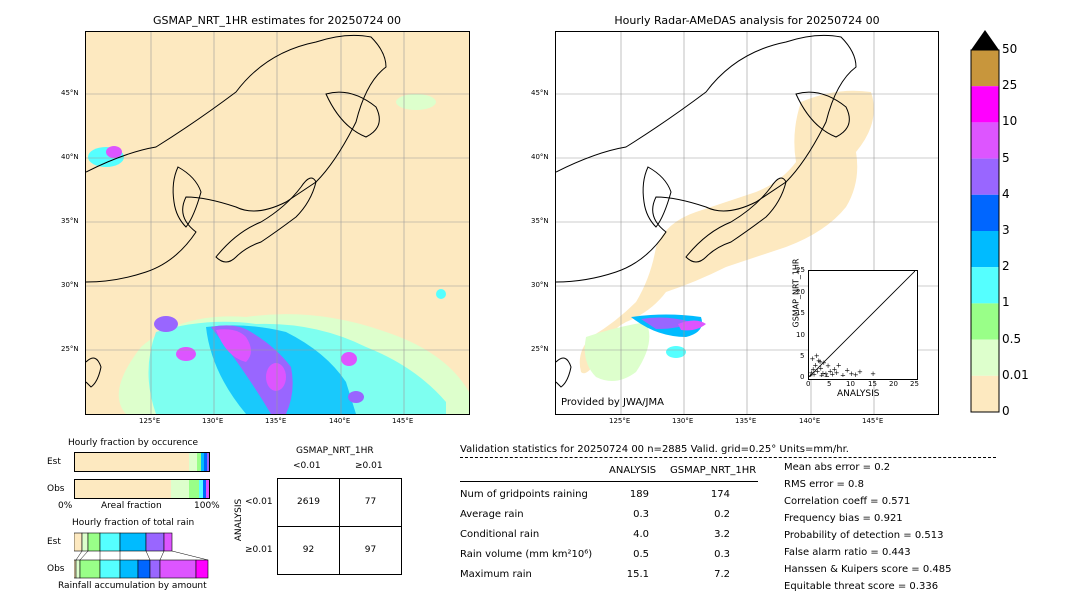  What do you see at coordinates (307, 466) in the screenshot?
I see `contingency-col-1: <0.01` at bounding box center [307, 466].